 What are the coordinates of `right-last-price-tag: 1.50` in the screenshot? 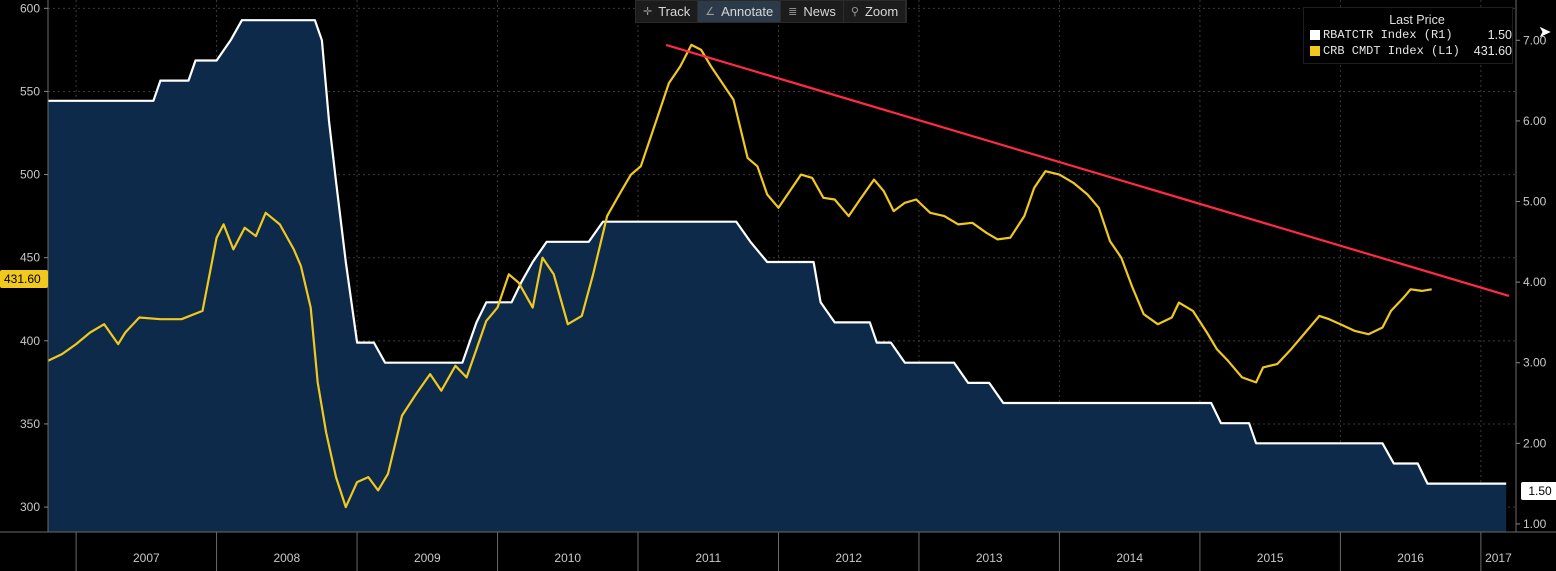 It's located at (1538, 491).